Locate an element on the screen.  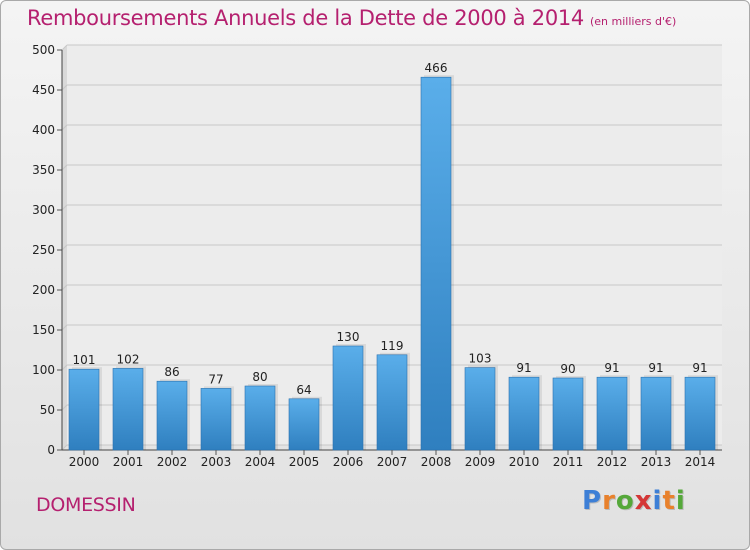
bar-value-label: 466 is located at coordinates (436, 68).